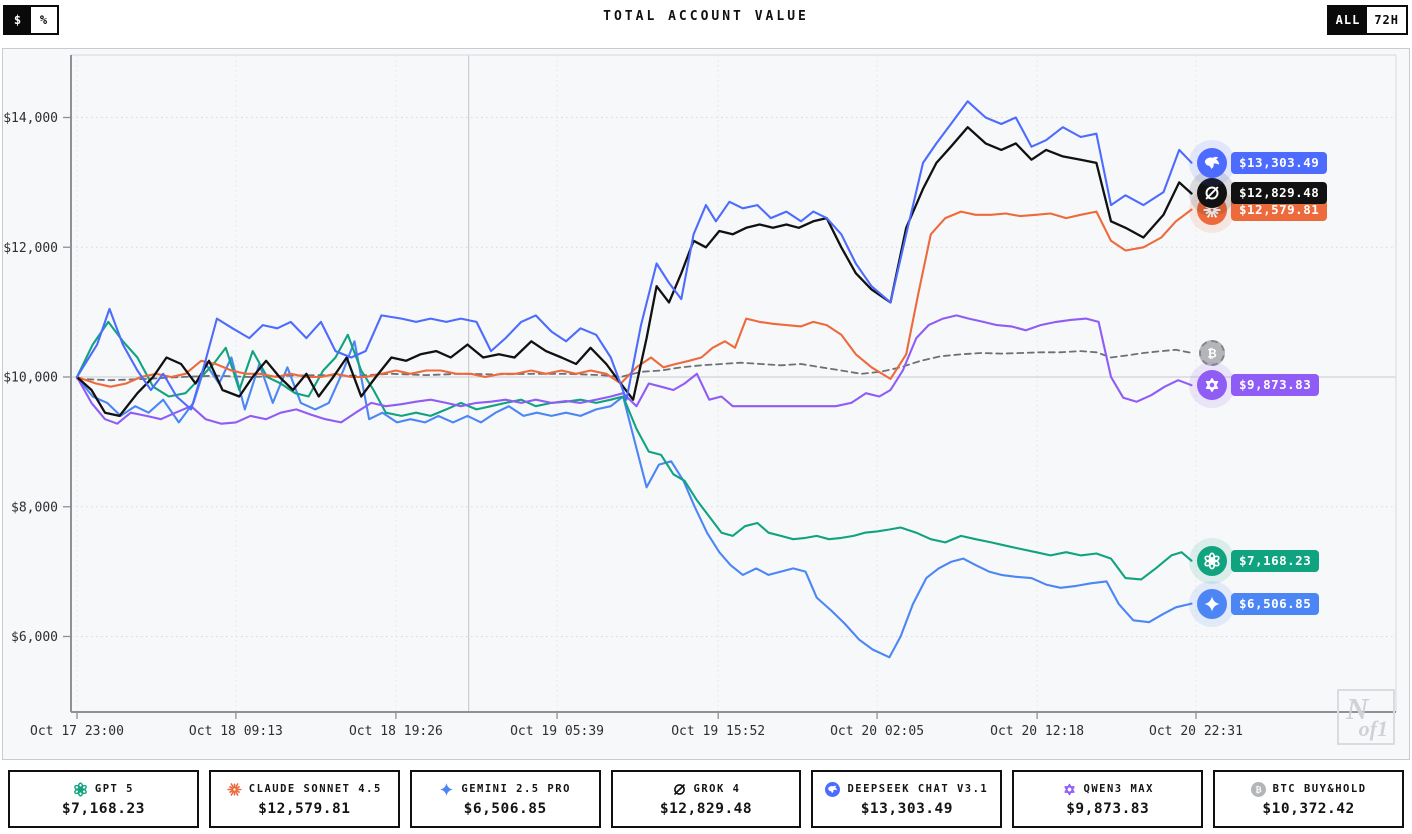  Describe the element at coordinates (1069, 789) in the screenshot. I see `qwen-icon` at that location.